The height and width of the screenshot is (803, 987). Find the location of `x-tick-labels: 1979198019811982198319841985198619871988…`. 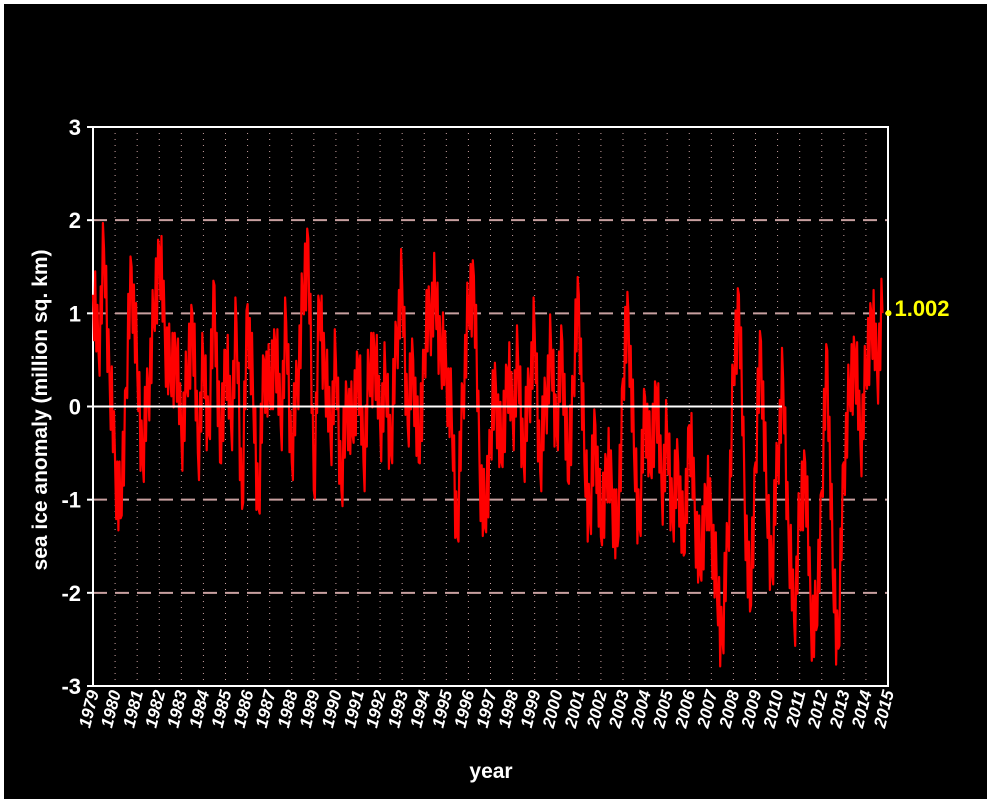

x-tick-labels: 1979198019811982198319841985198619871988… is located at coordinates (486, 709).